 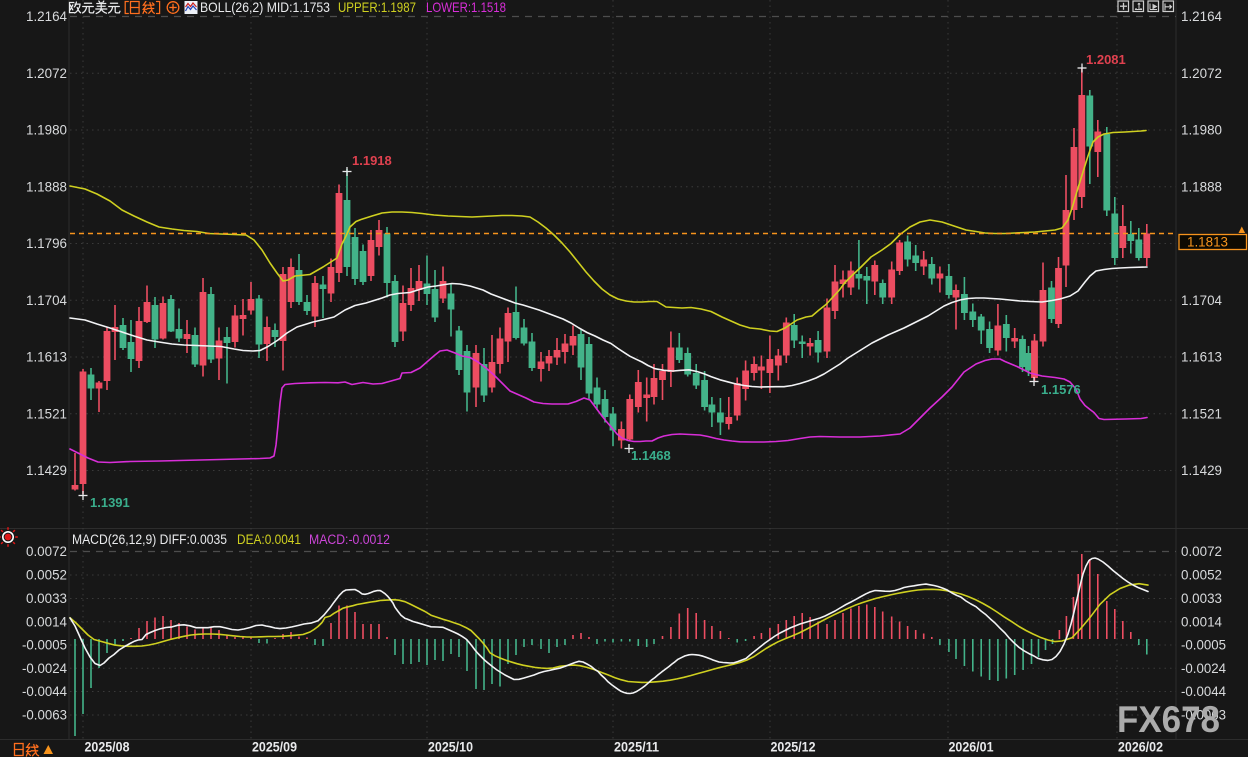 What do you see at coordinates (269, 539) in the screenshot?
I see `svg-text: DEA:0.0041` at bounding box center [269, 539].